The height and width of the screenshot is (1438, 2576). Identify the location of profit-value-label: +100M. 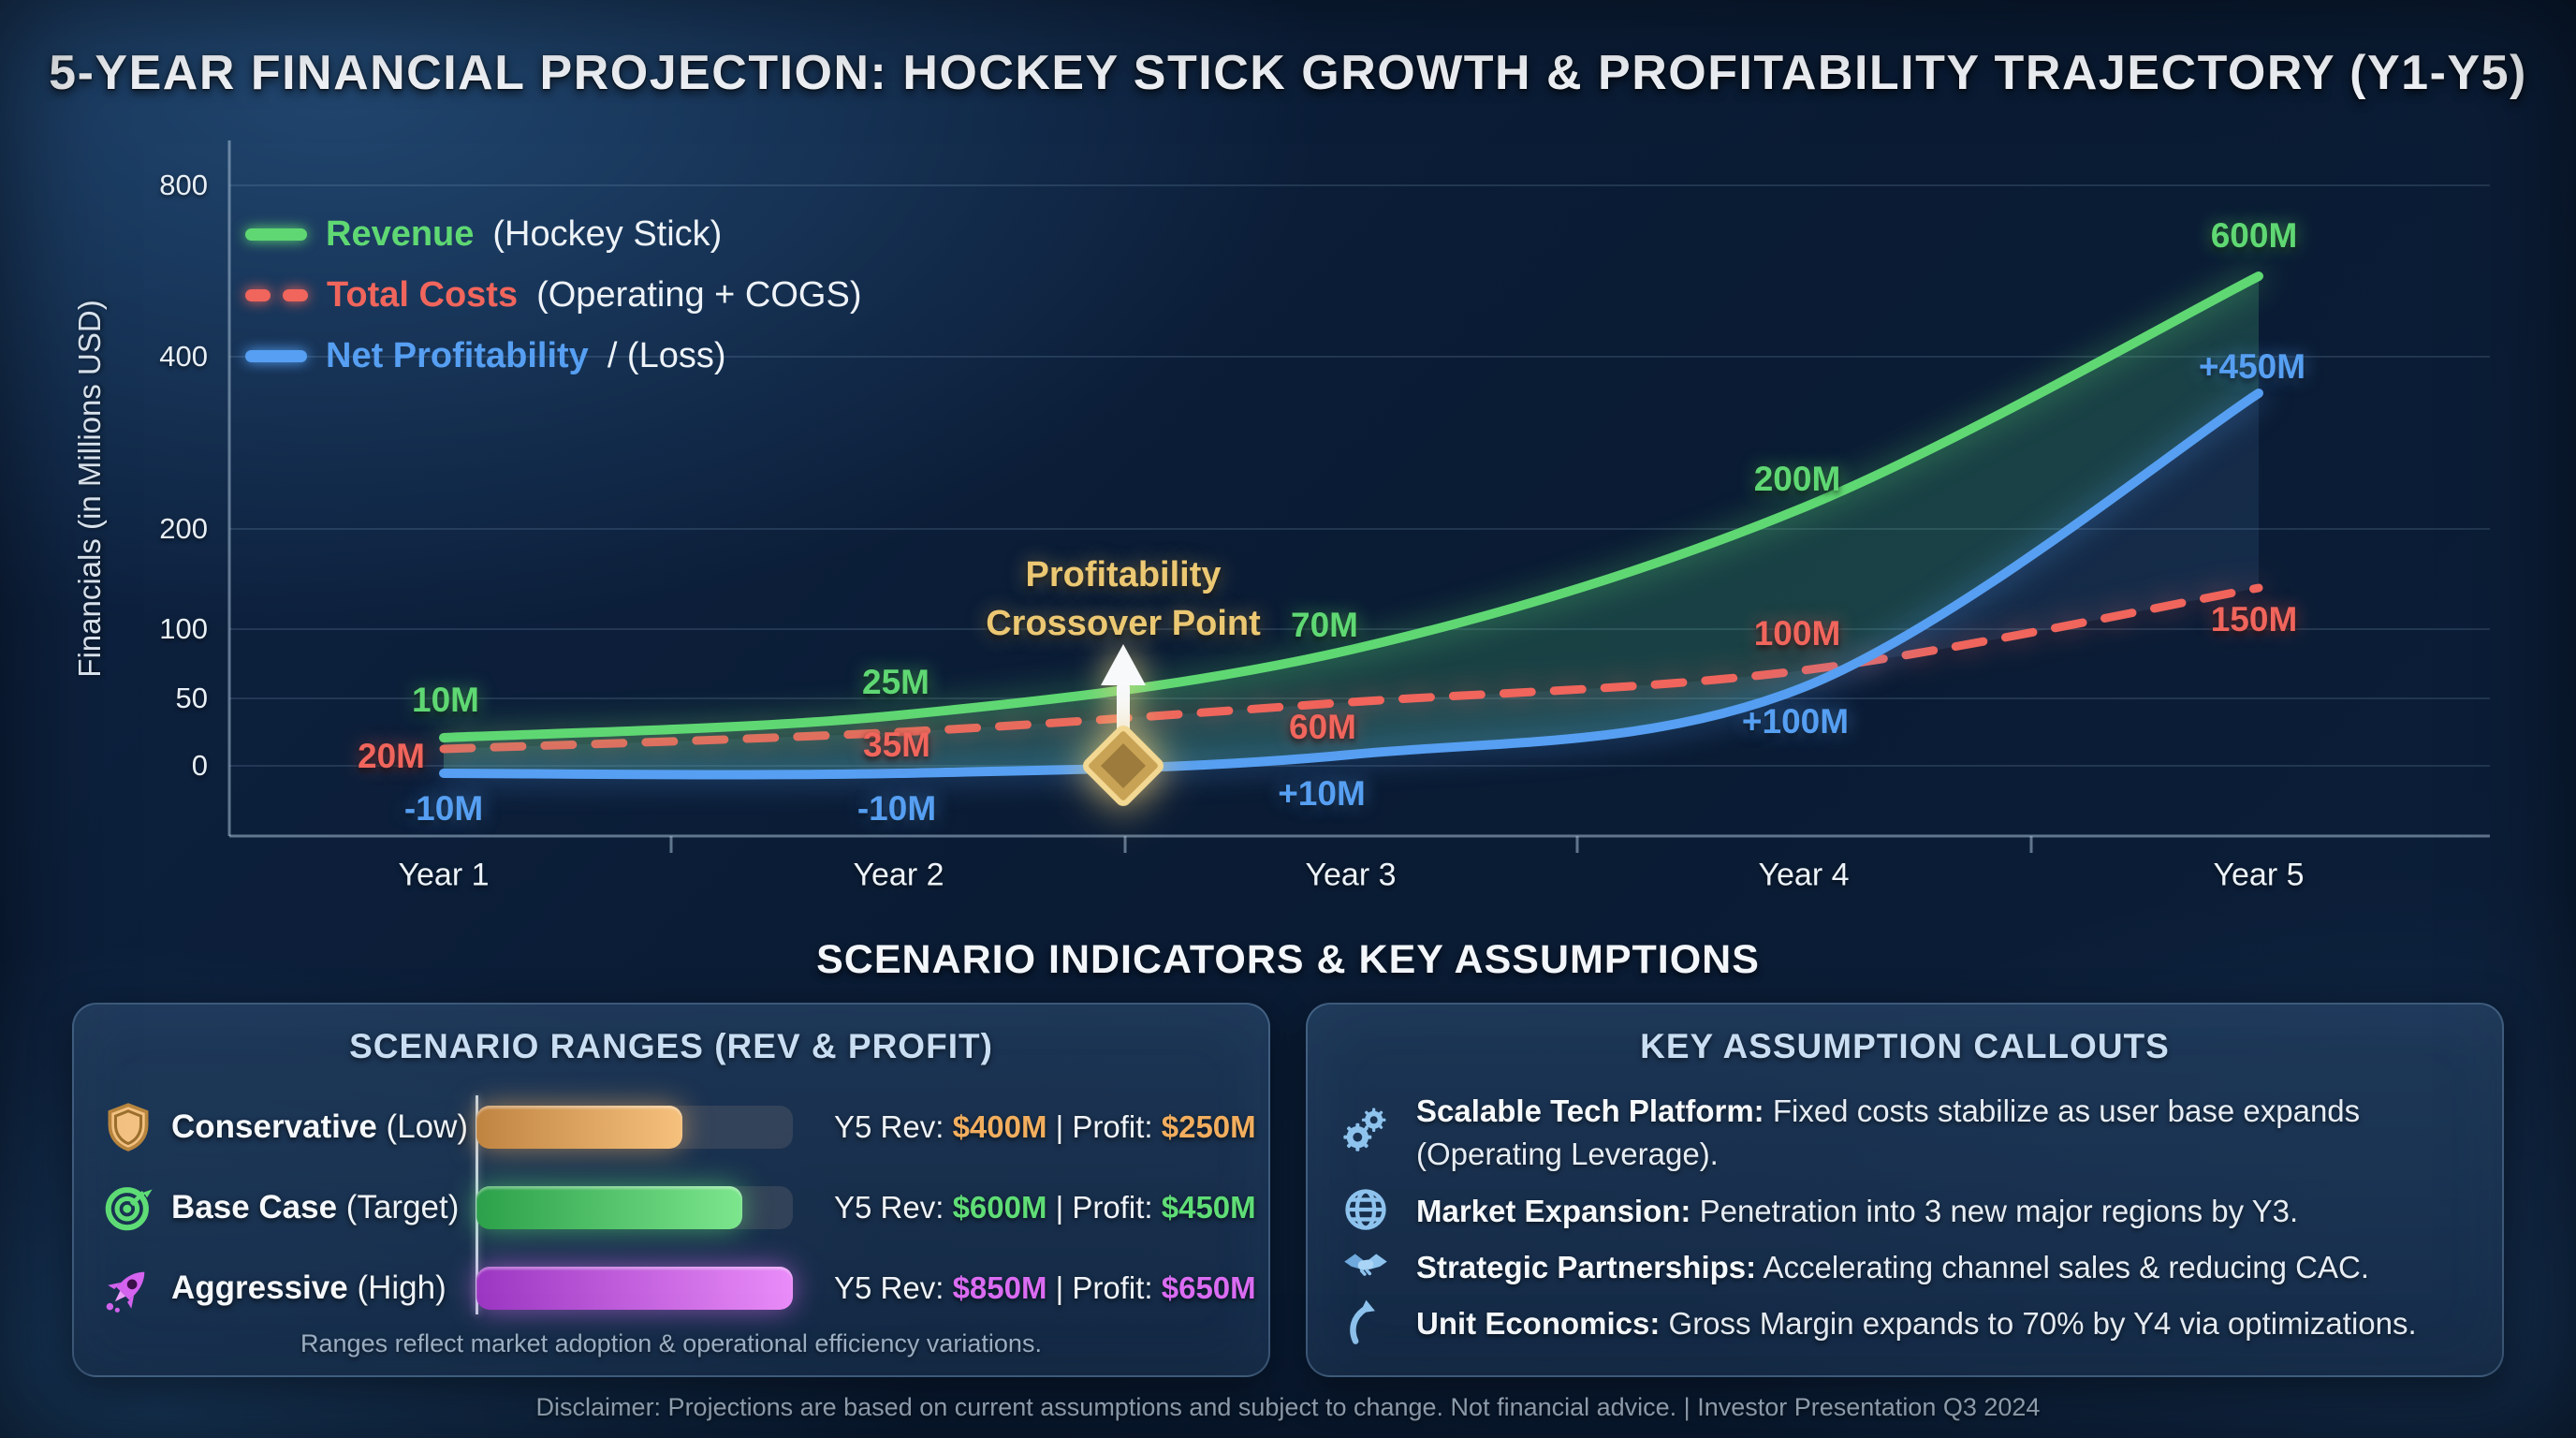
(1795, 721).